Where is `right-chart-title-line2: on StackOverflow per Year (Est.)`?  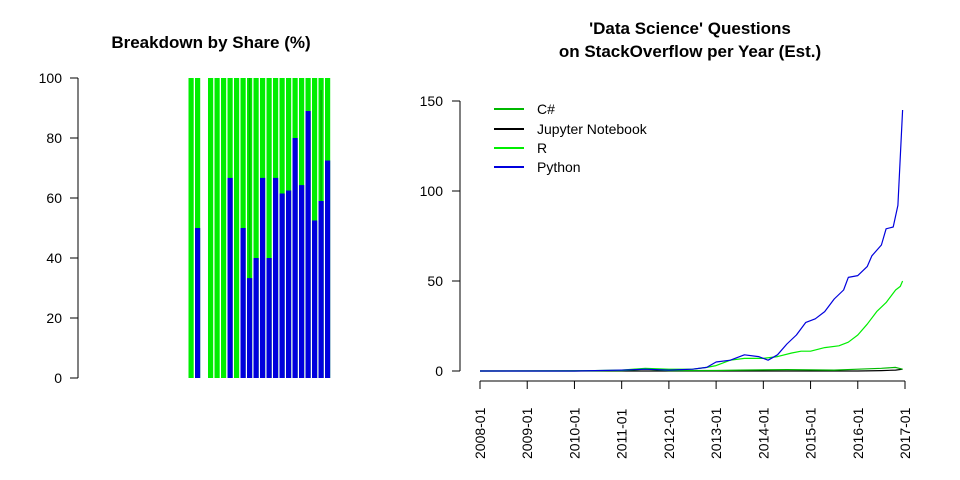
right-chart-title-line2: on StackOverflow per Year (Est.) is located at coordinates (690, 51).